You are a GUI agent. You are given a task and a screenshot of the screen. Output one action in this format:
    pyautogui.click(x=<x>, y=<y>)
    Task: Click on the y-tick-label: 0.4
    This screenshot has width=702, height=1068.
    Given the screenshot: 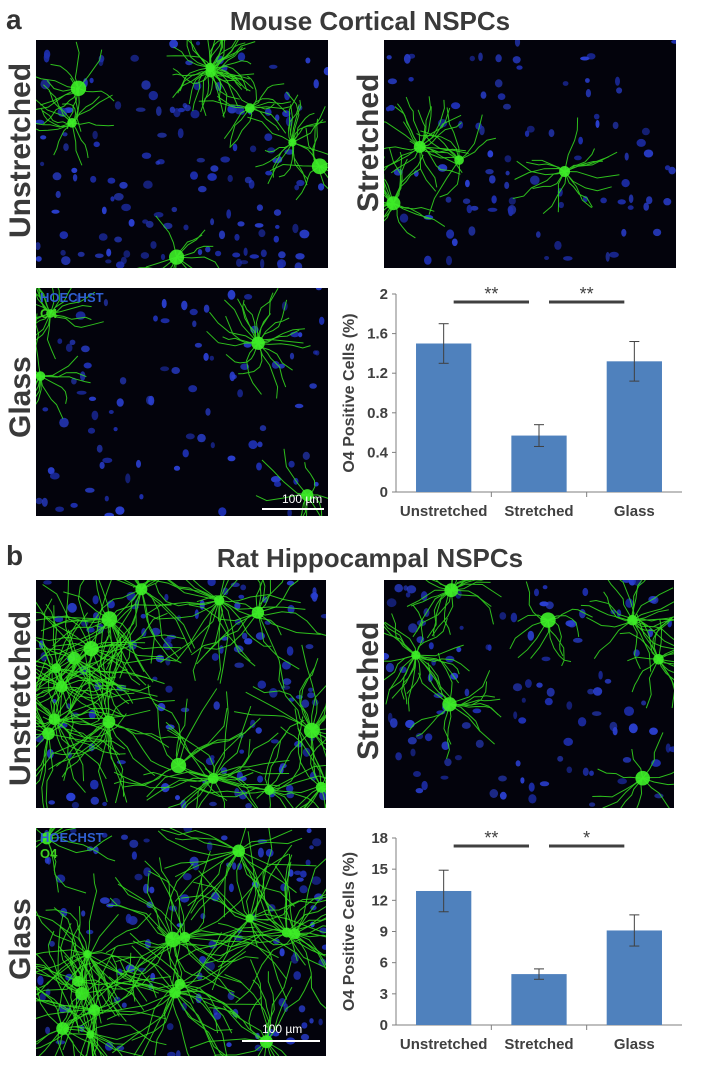 What is the action you would take?
    pyautogui.click(x=378, y=452)
    